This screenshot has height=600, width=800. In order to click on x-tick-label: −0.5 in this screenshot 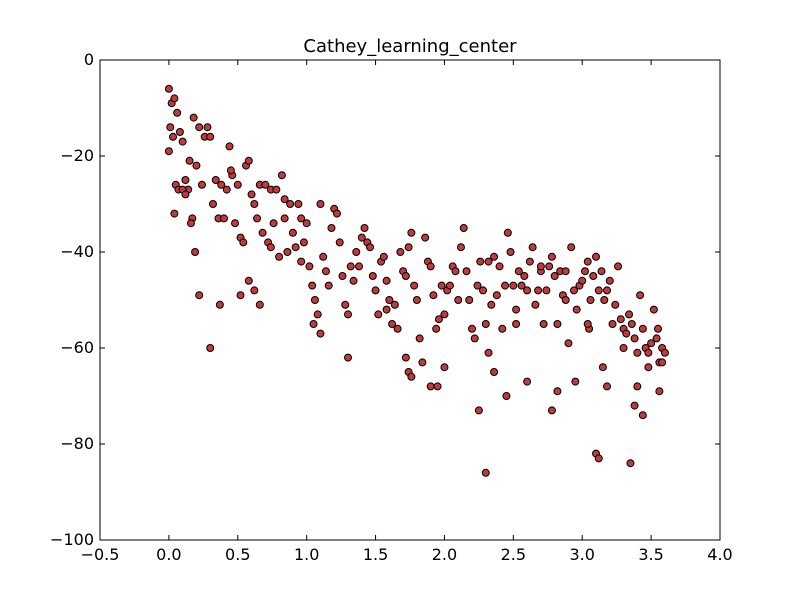, I will do `click(100, 554)`.